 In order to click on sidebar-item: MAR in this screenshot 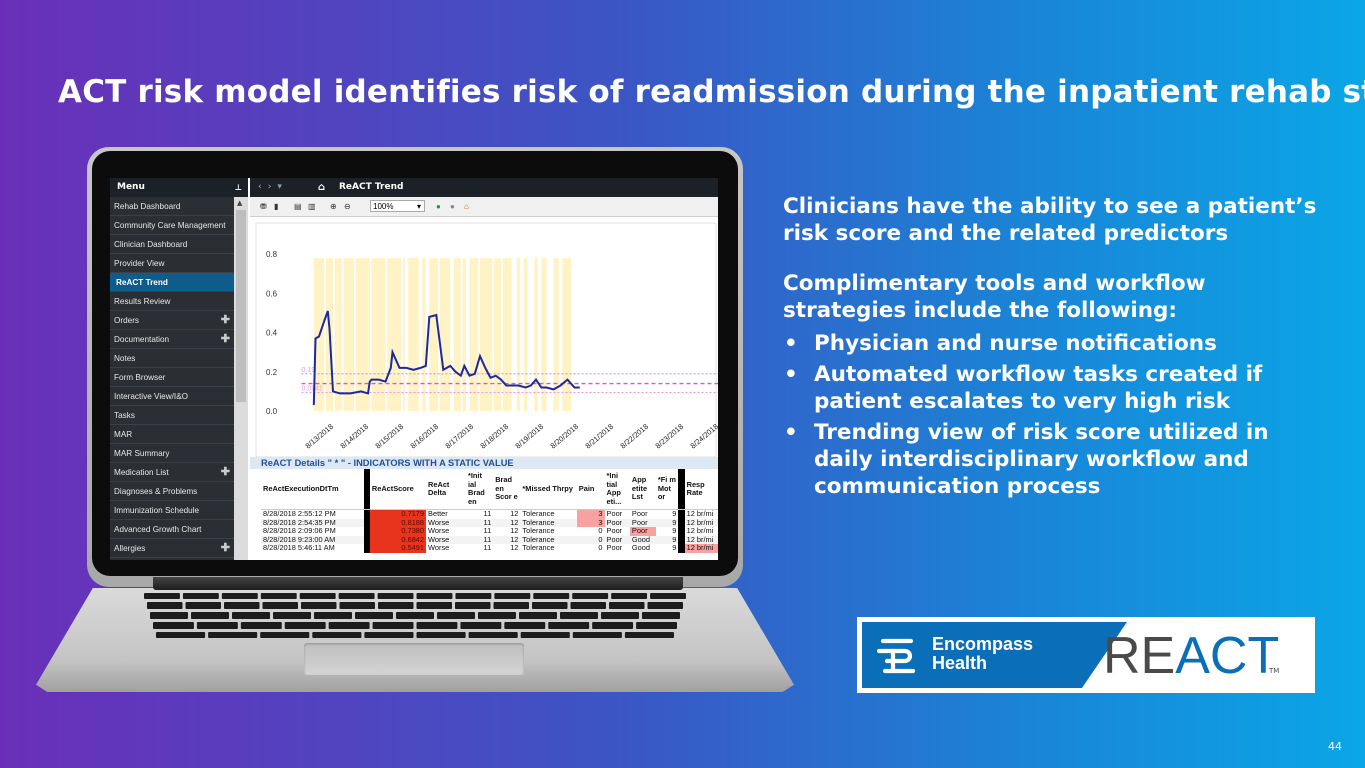, I will do `click(172, 434)`.